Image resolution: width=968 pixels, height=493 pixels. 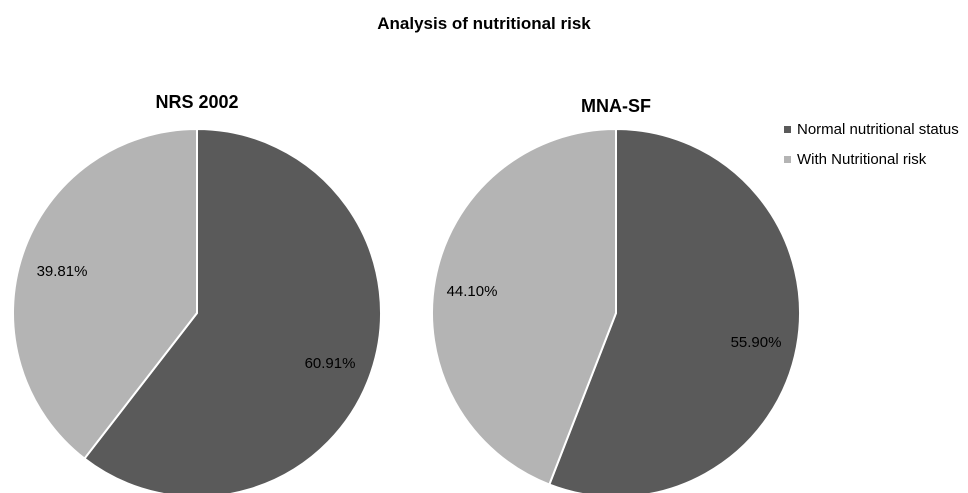 What do you see at coordinates (197, 102) in the screenshot?
I see `pie-title-nrs-2002: NRS 2002` at bounding box center [197, 102].